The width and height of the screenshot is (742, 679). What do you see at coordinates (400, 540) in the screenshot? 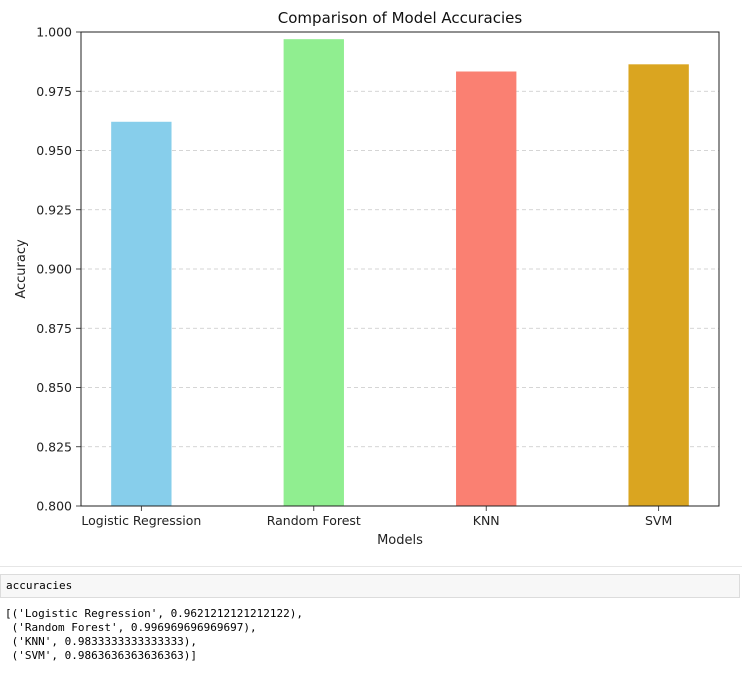
I see `x-axis-label: Models` at bounding box center [400, 540].